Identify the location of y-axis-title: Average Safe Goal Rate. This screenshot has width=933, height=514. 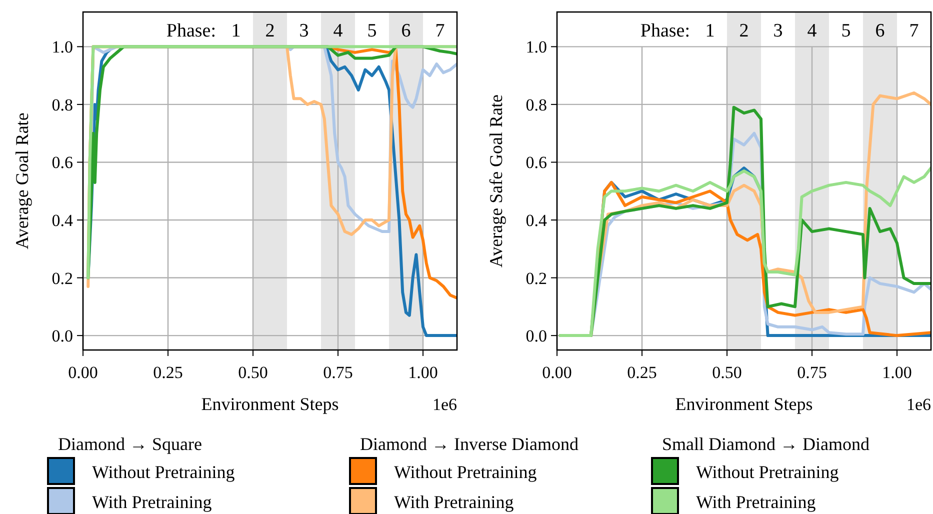
(496, 181).